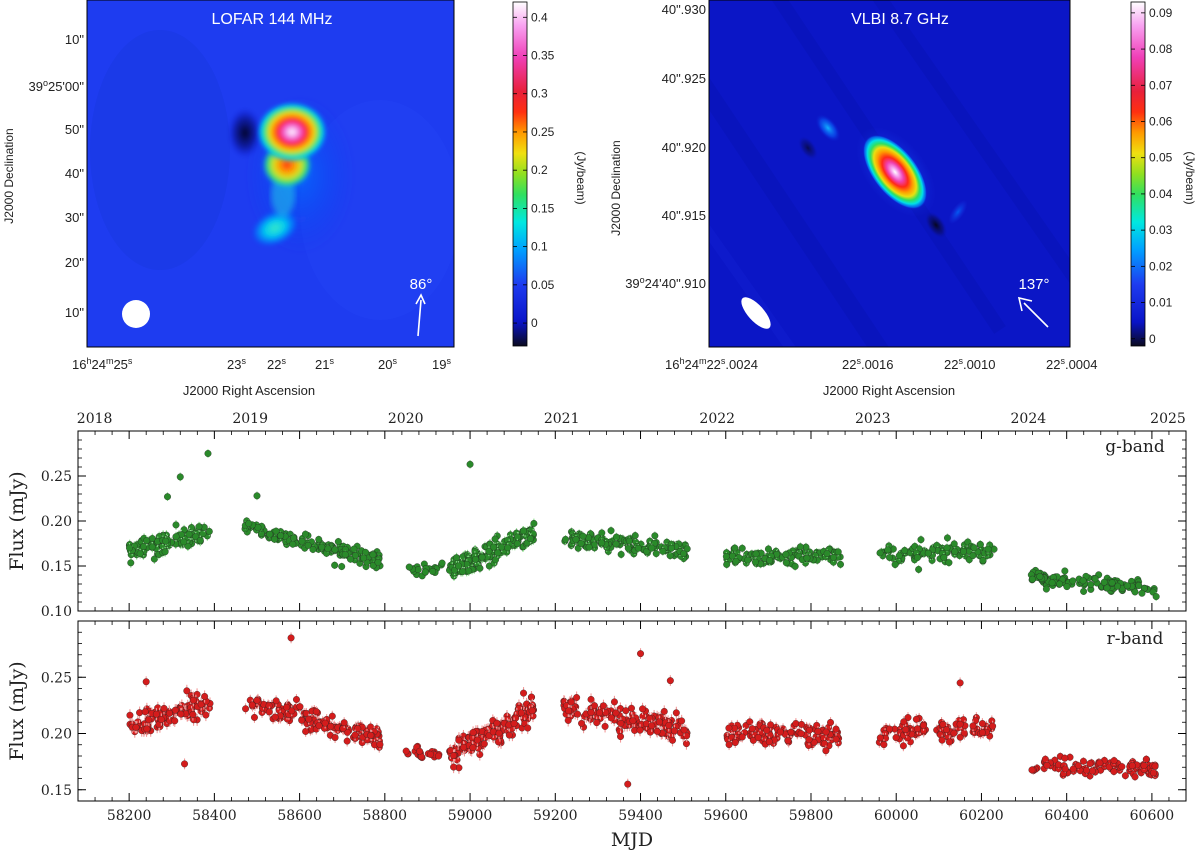 The image size is (1200, 853). I want to click on vlbi-xtick-first: 16h24m22s.0024, so click(711, 364).